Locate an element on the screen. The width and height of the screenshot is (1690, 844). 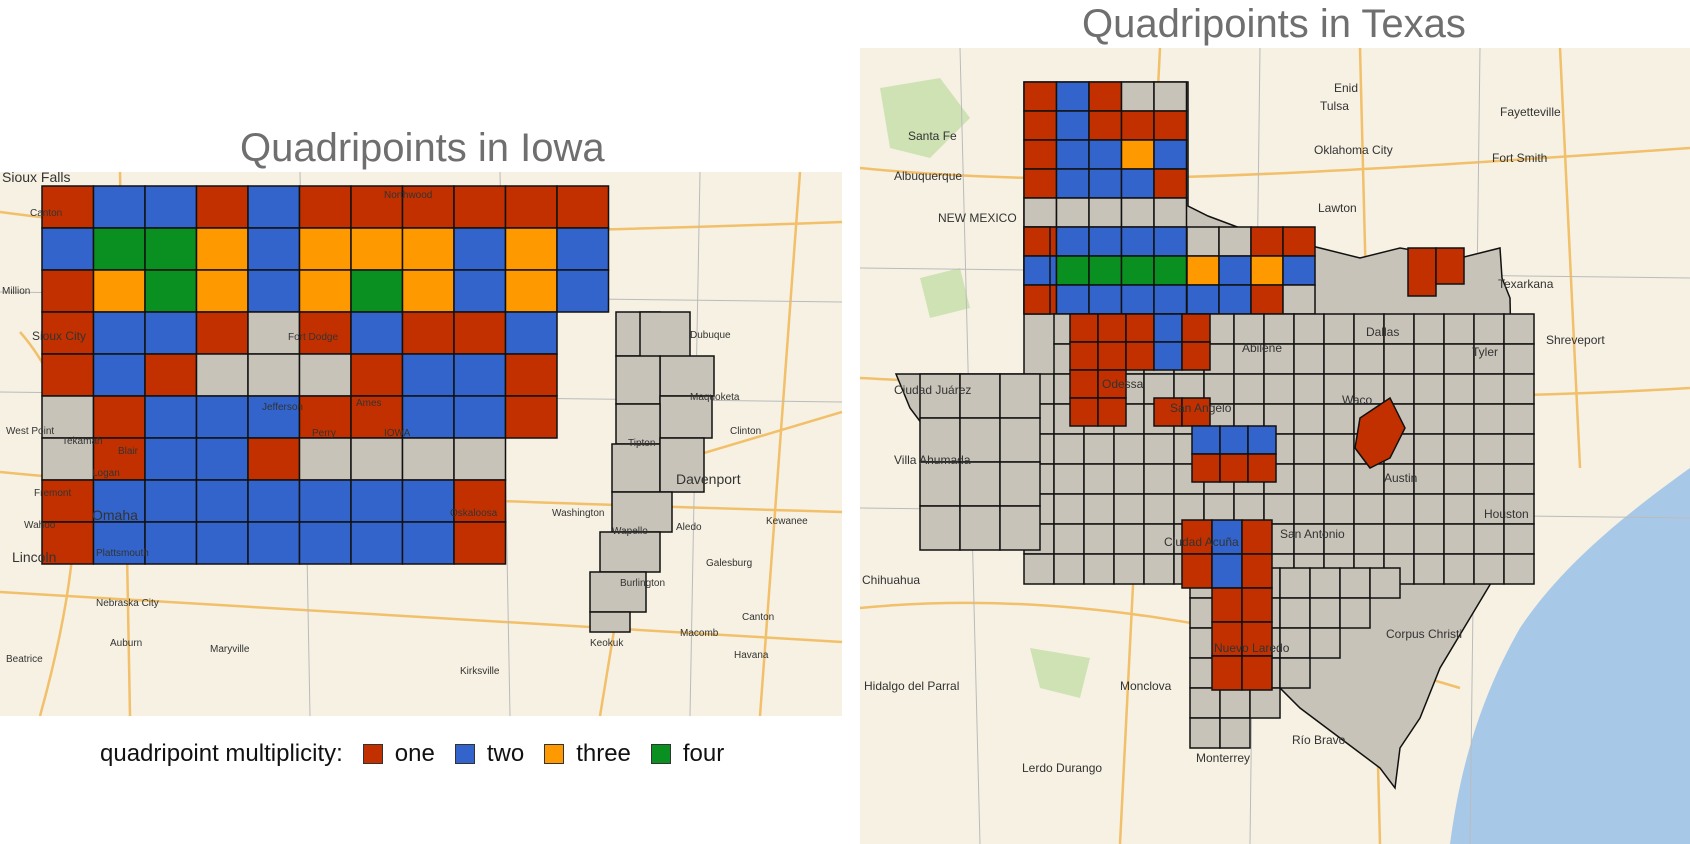
texas-map-title: Quadripoints in Texas is located at coordinates (1274, 24).